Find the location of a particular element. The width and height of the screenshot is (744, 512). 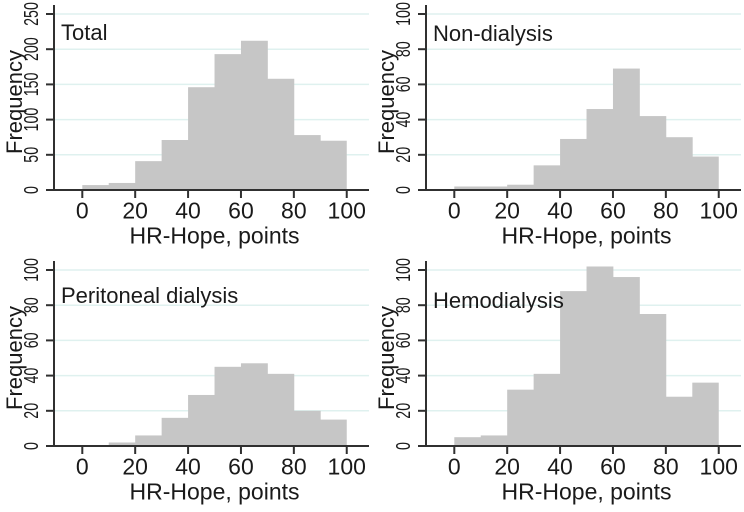

panel-title: Hemodialysis is located at coordinates (498, 300).